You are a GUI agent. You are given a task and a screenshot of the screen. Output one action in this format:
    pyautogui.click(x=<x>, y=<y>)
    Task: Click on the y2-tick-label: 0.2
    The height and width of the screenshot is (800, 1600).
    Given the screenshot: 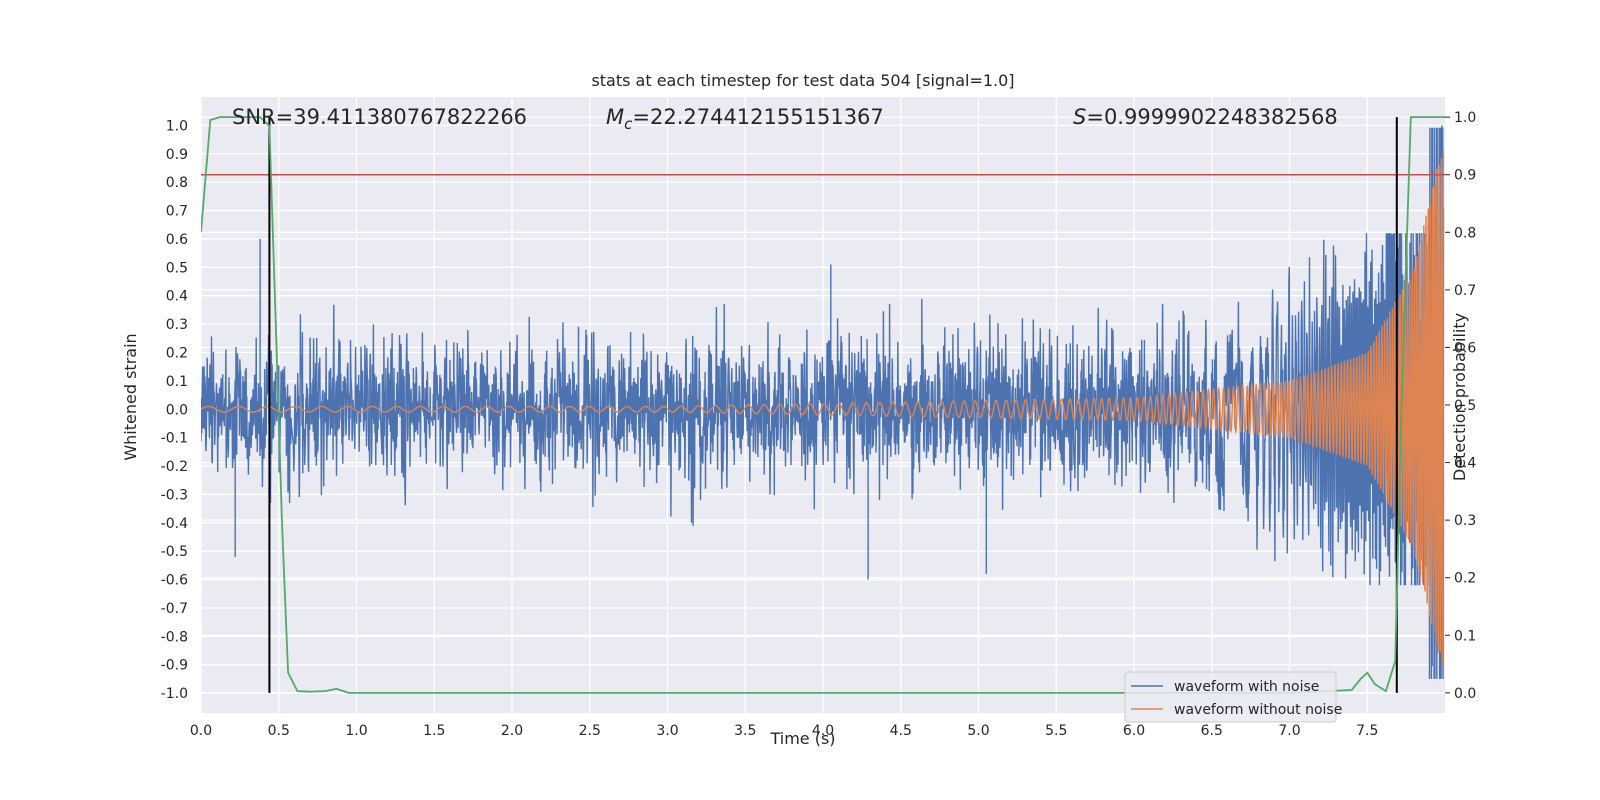 What is the action you would take?
    pyautogui.click(x=1465, y=579)
    